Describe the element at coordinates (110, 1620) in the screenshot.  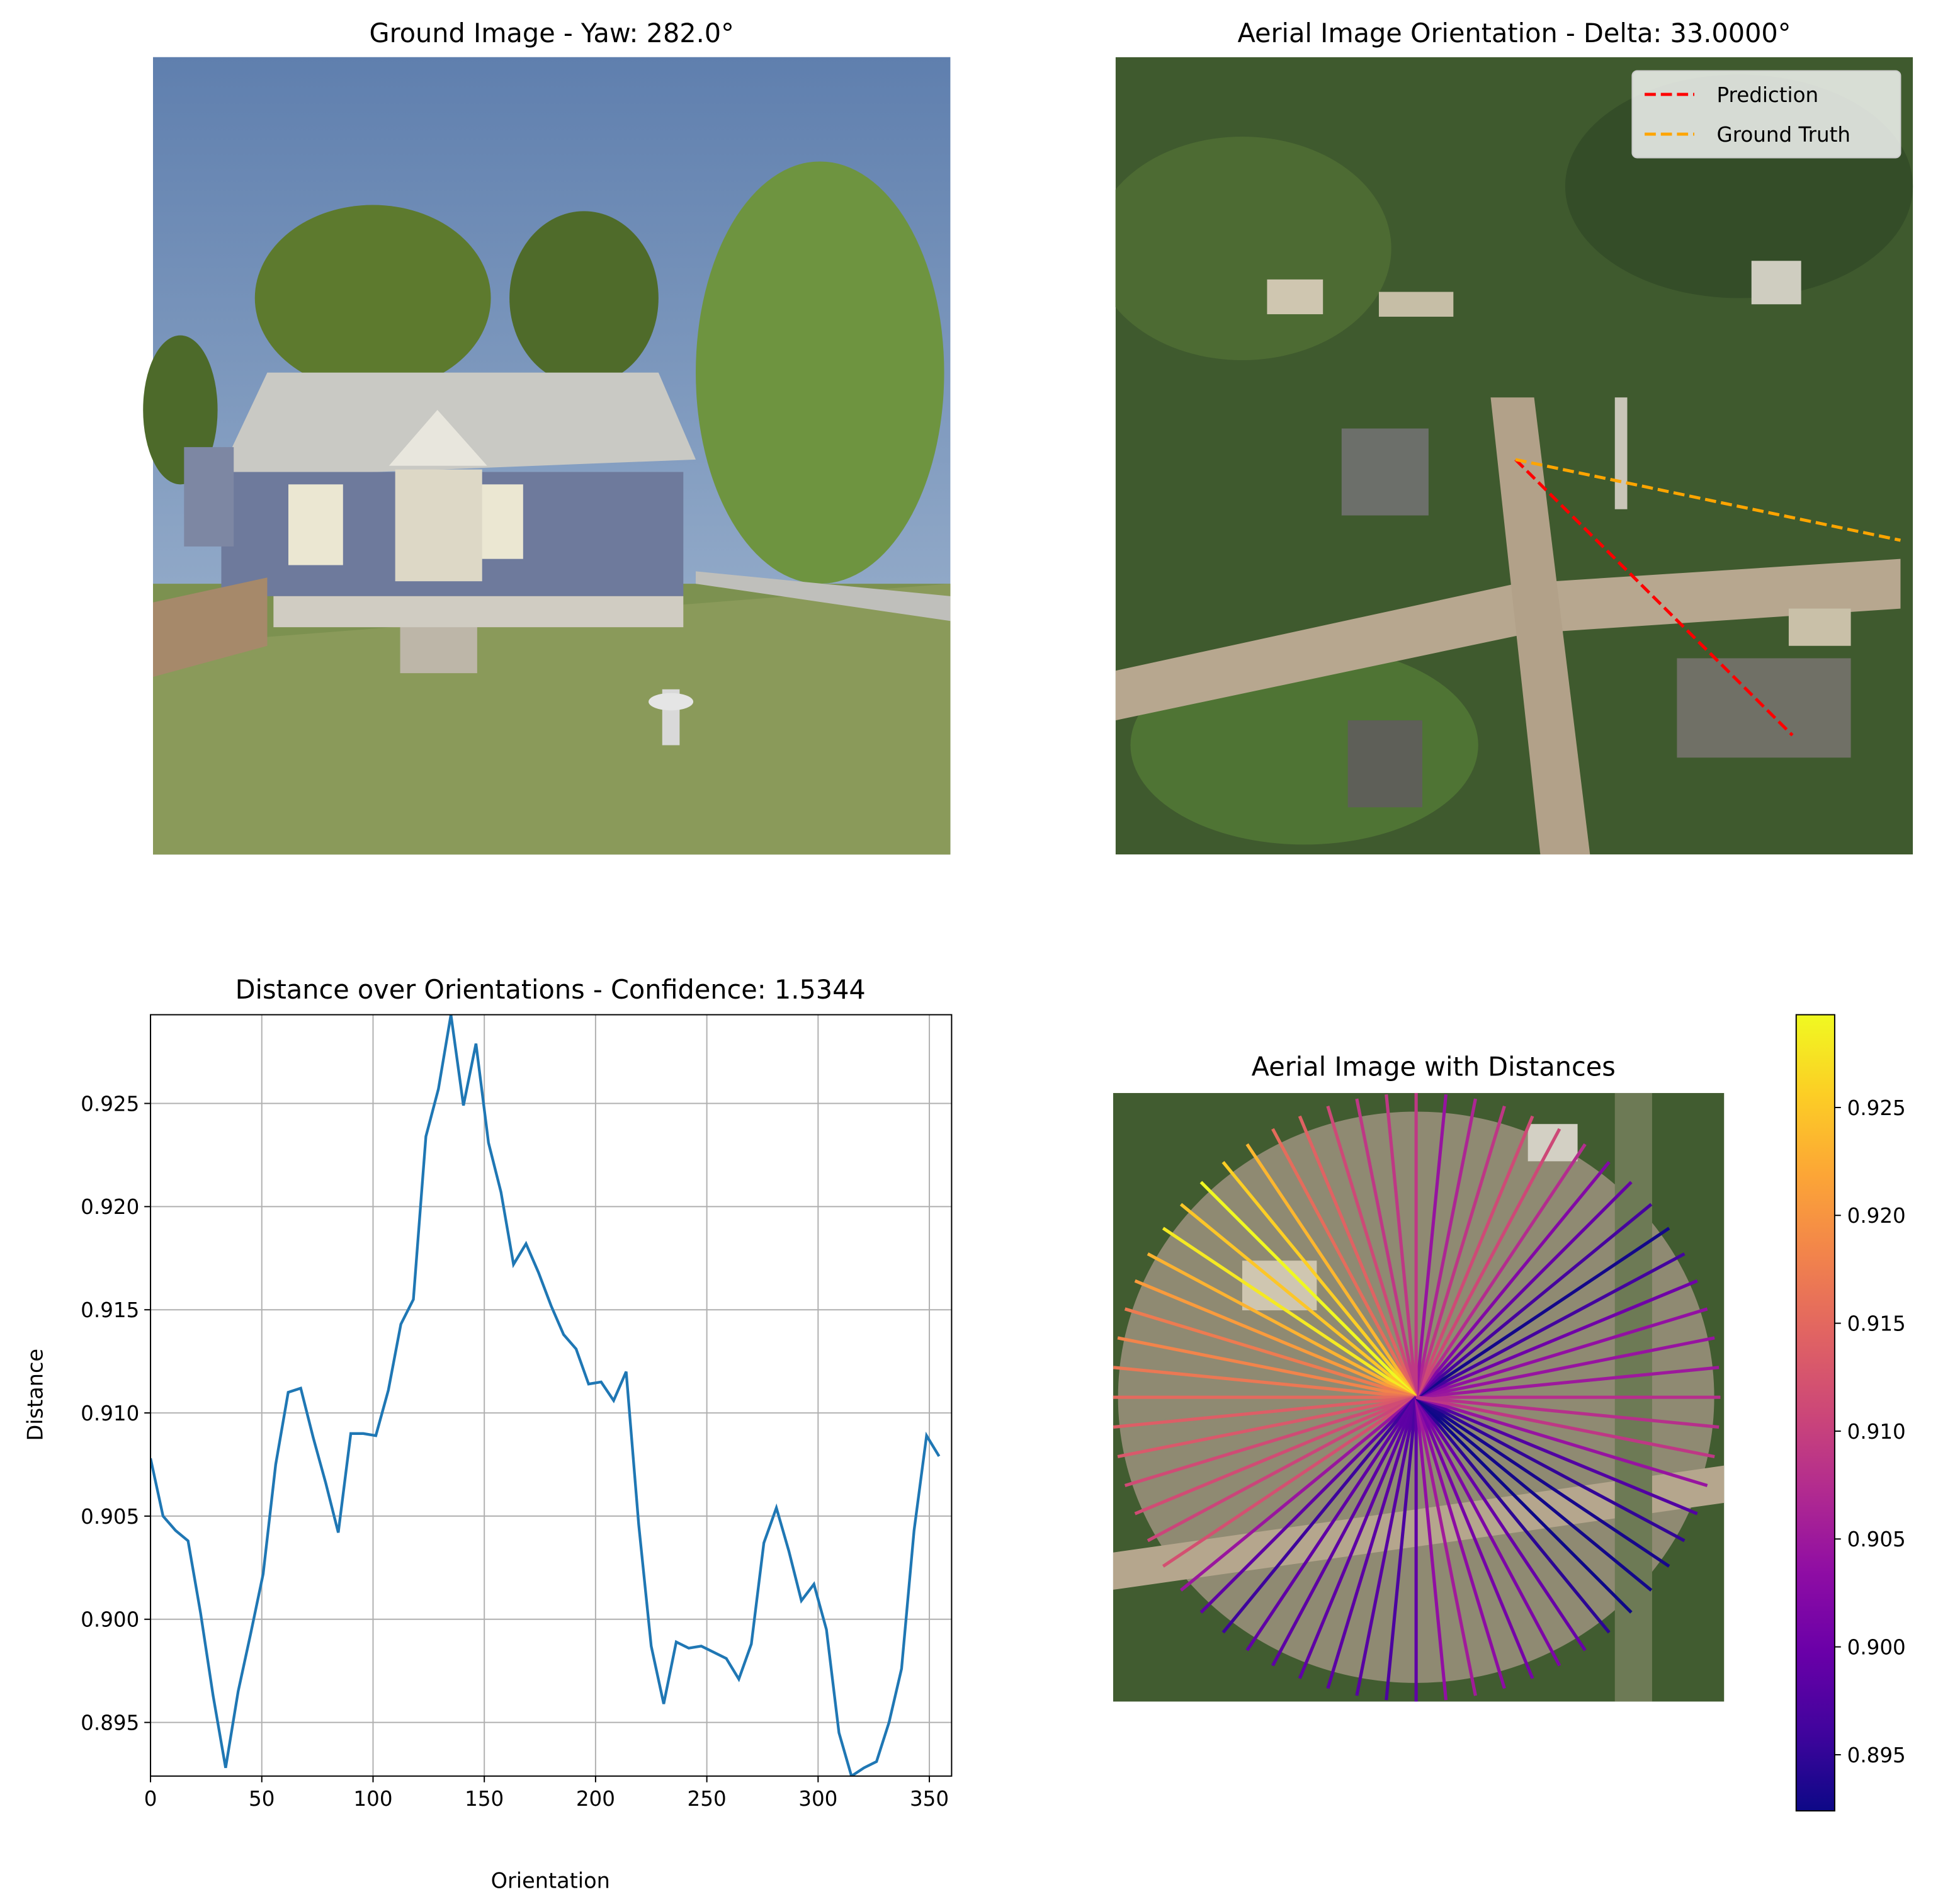
I see `y-tick-label: 0.900` at that location.